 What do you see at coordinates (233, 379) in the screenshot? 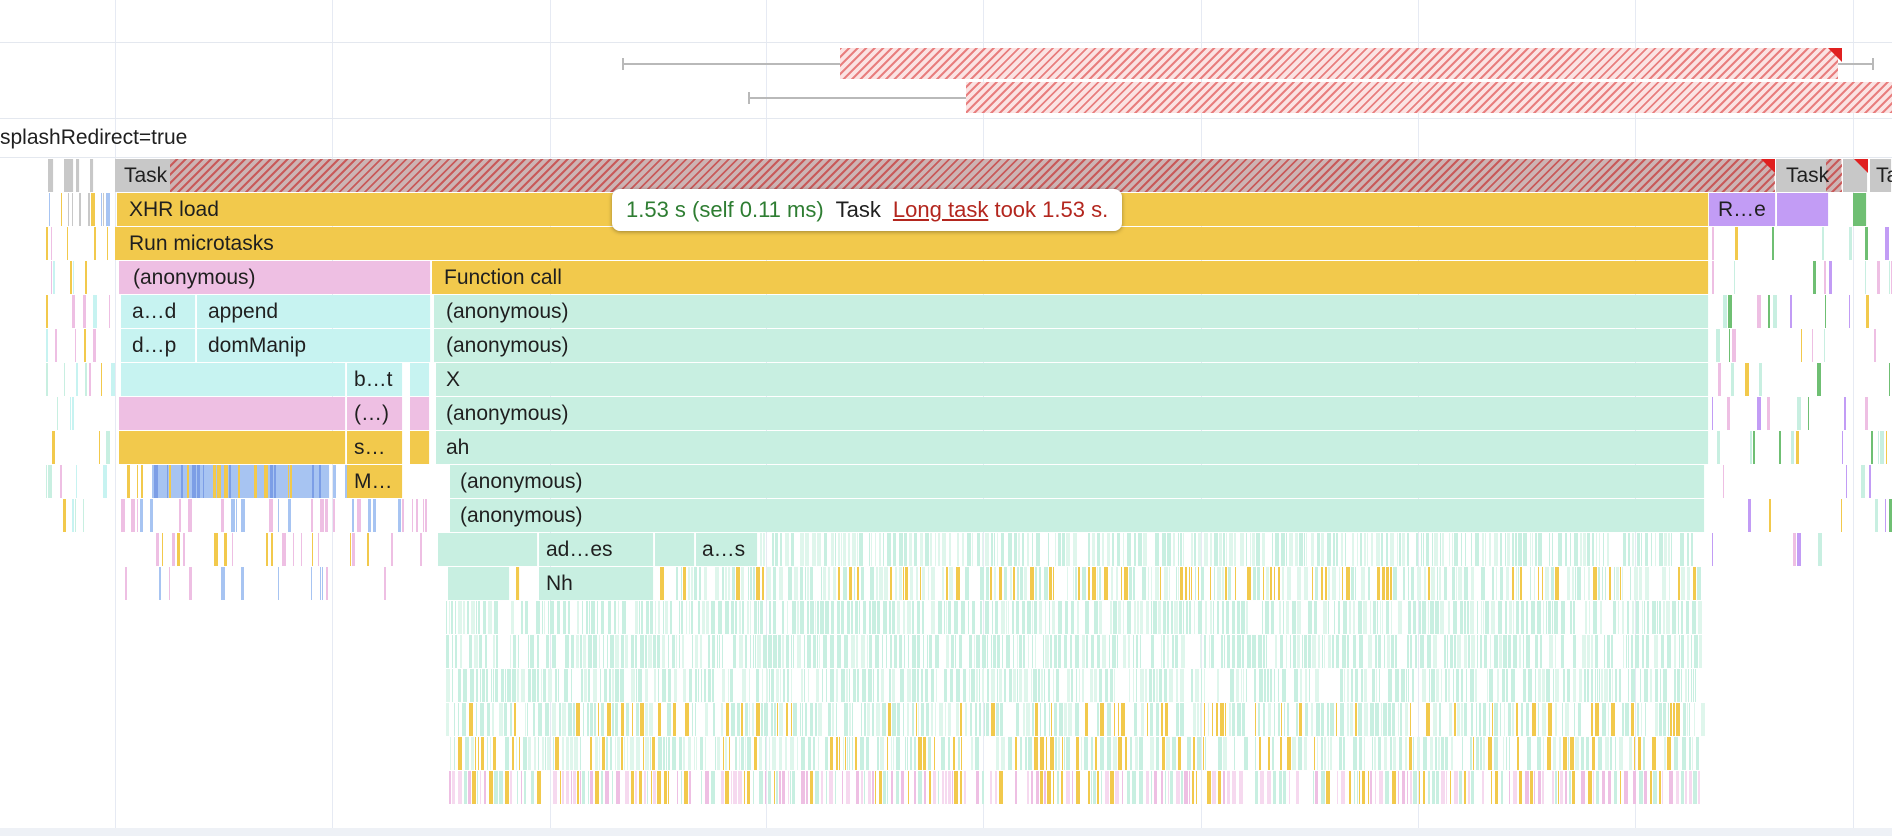
I see `slice-bar` at bounding box center [233, 379].